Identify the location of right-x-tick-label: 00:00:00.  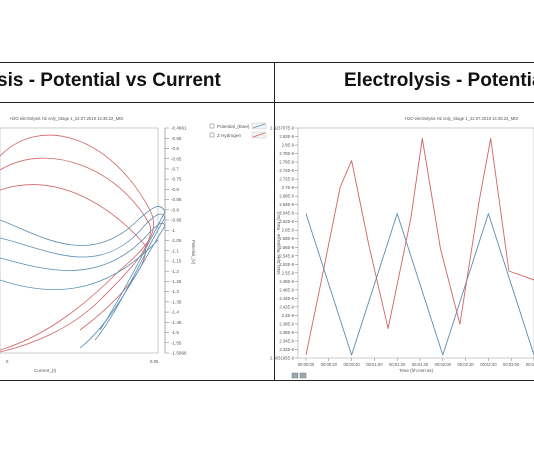
(306, 364).